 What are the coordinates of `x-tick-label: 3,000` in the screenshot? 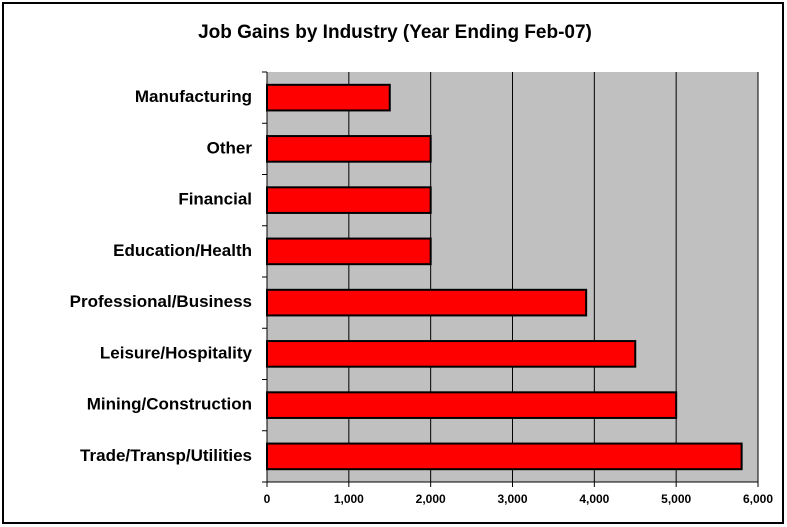 It's located at (512, 499).